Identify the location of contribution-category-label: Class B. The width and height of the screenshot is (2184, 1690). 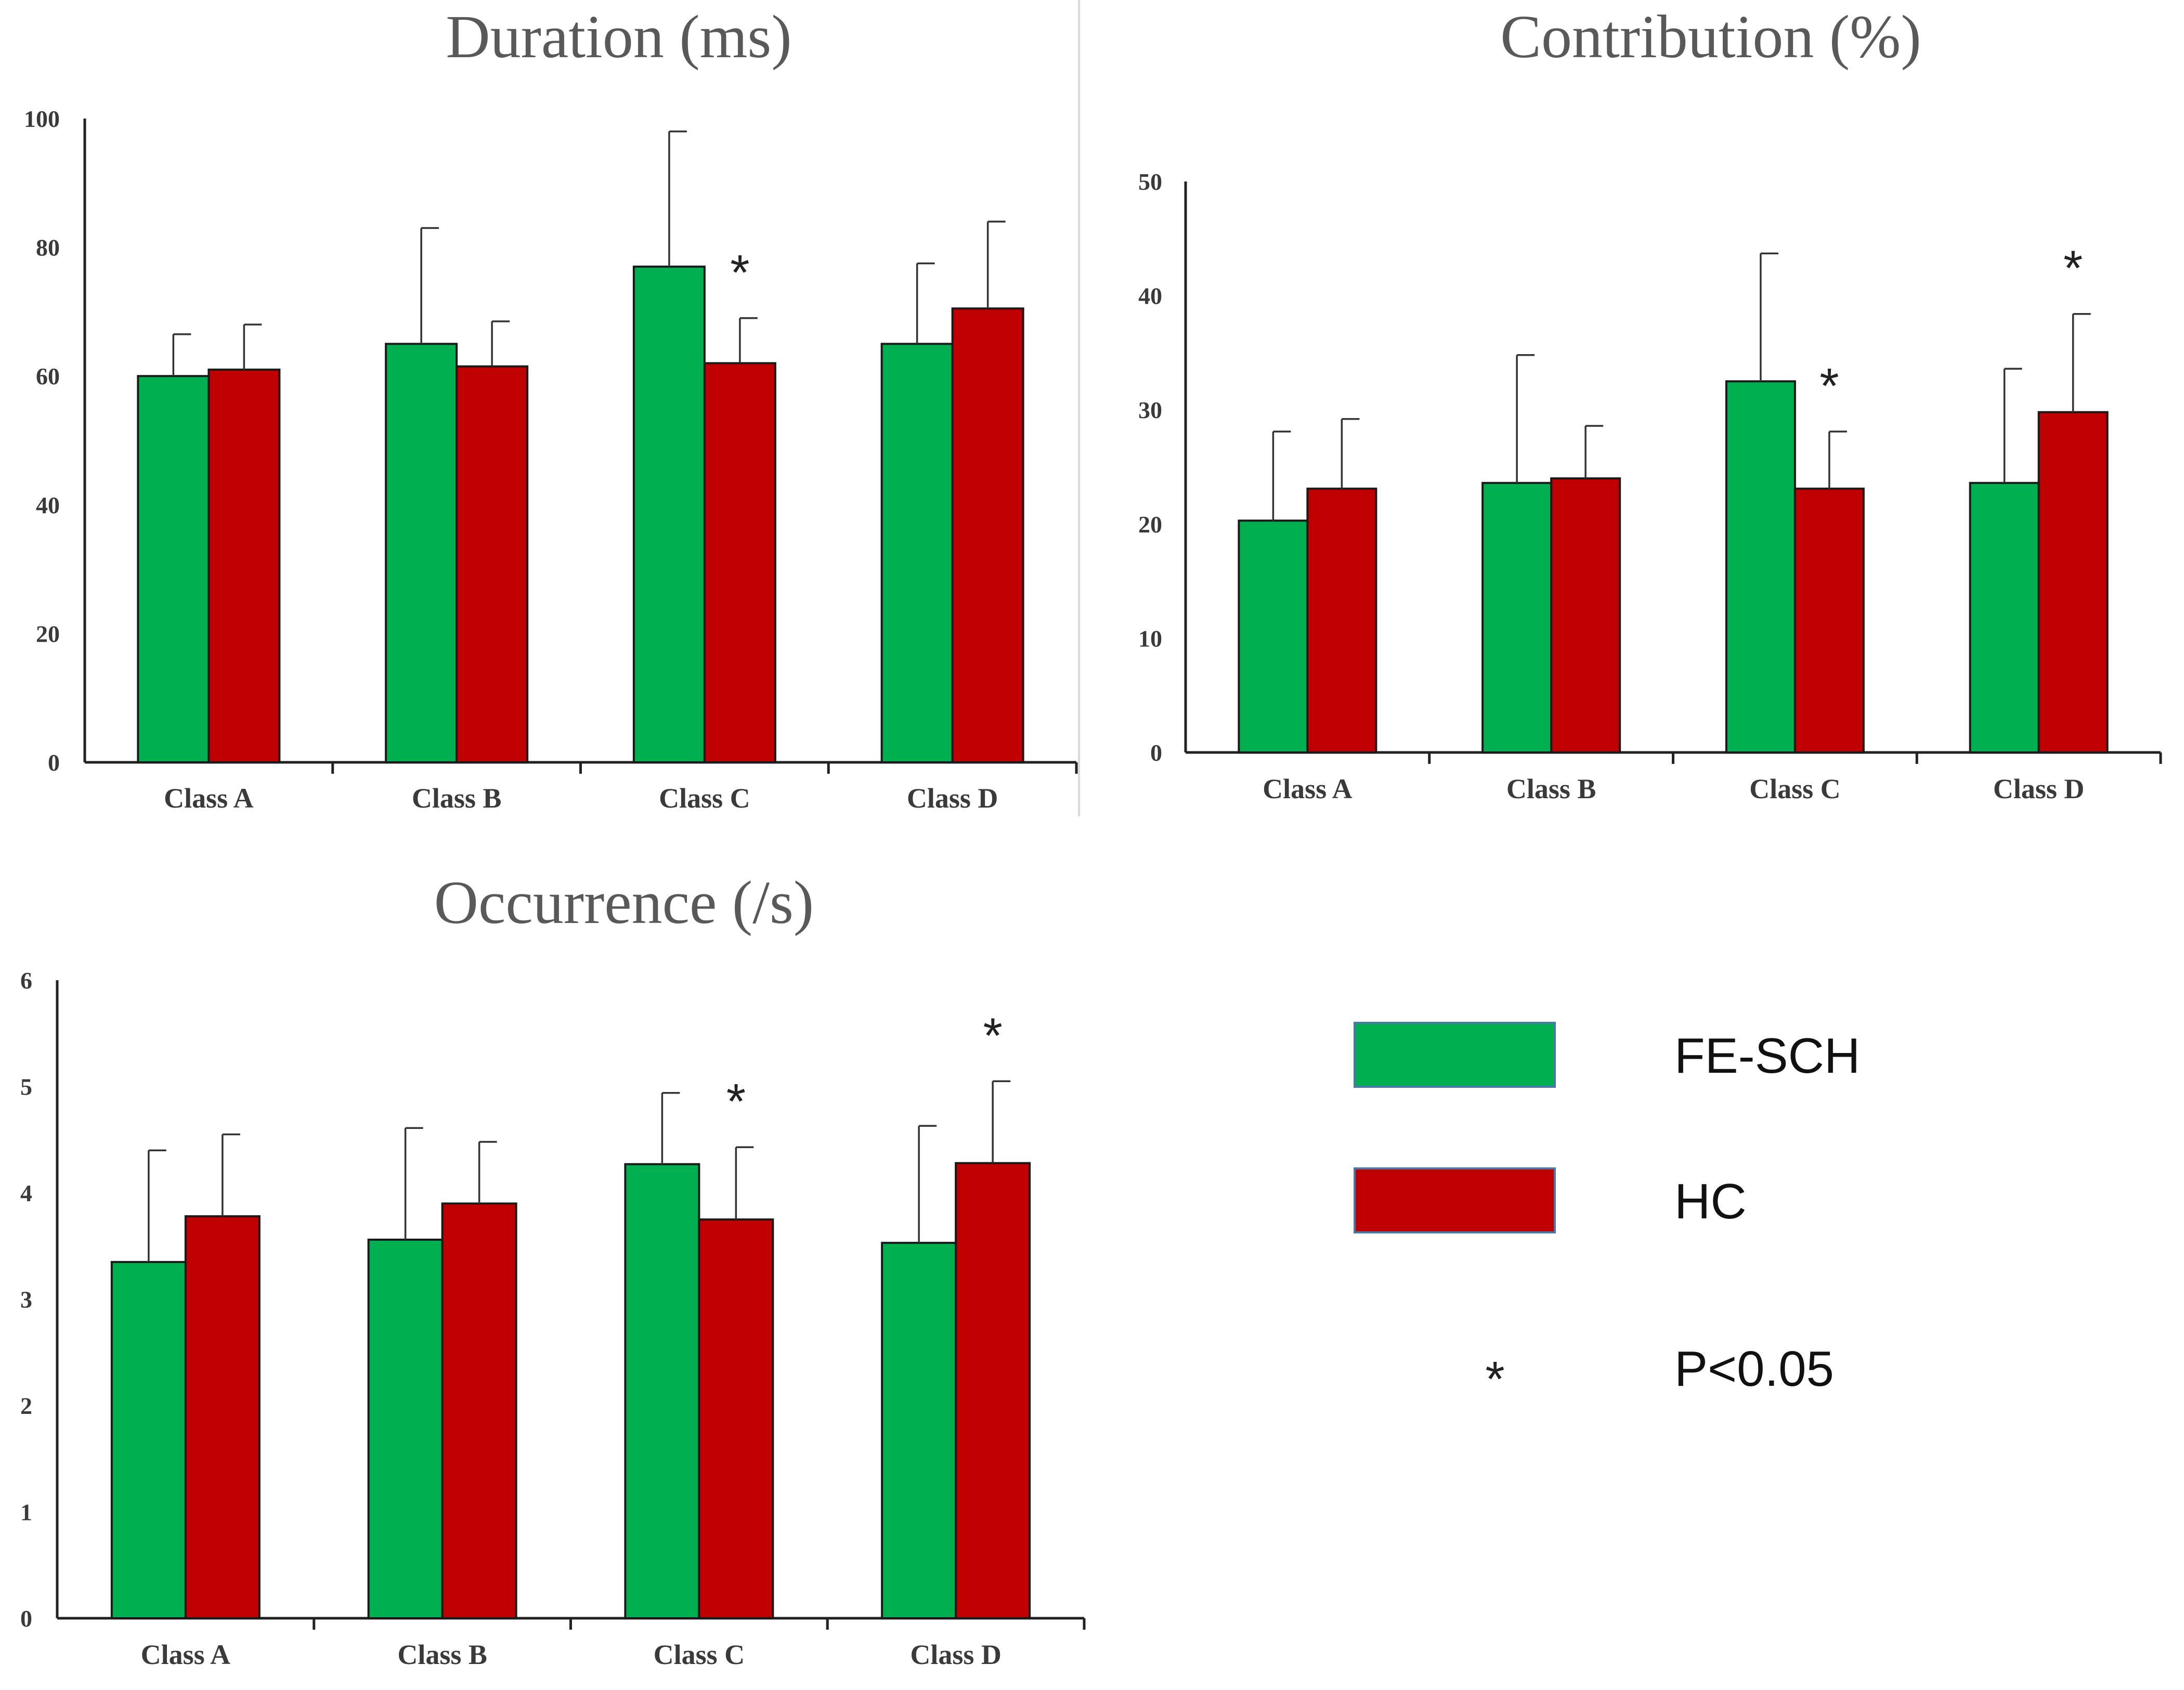
(1551, 788).